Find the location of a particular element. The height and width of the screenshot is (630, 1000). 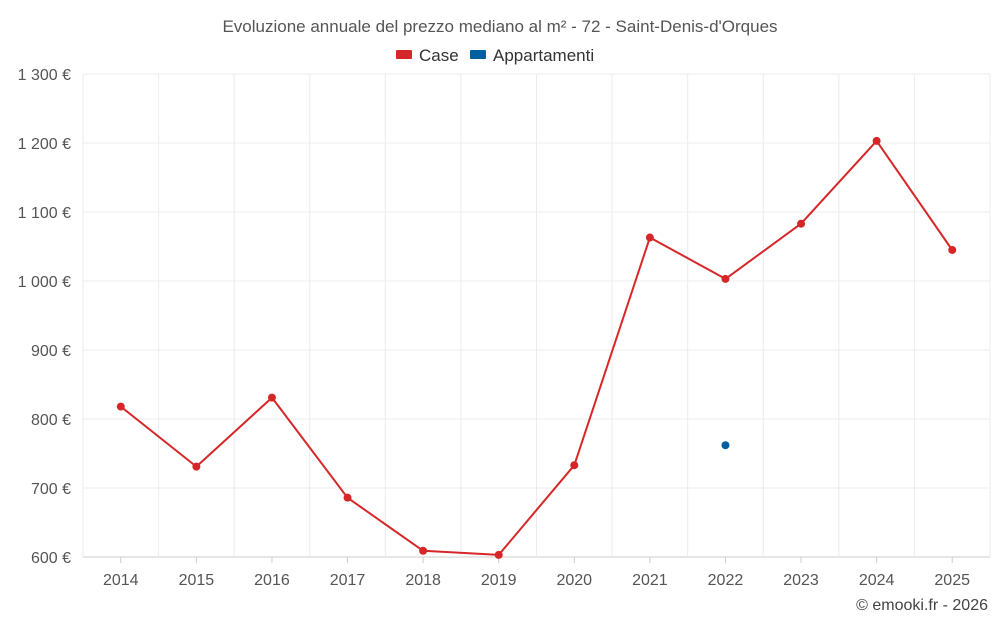

x-tick-label: 2020 is located at coordinates (574, 580).